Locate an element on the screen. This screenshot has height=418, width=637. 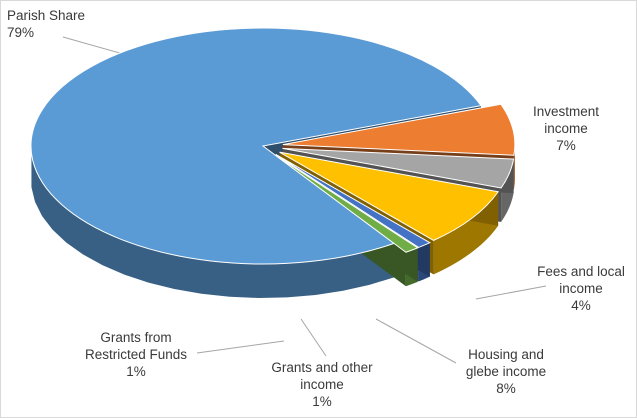
data-label-parish-share: Parish Share 79% is located at coordinates (46, 24).